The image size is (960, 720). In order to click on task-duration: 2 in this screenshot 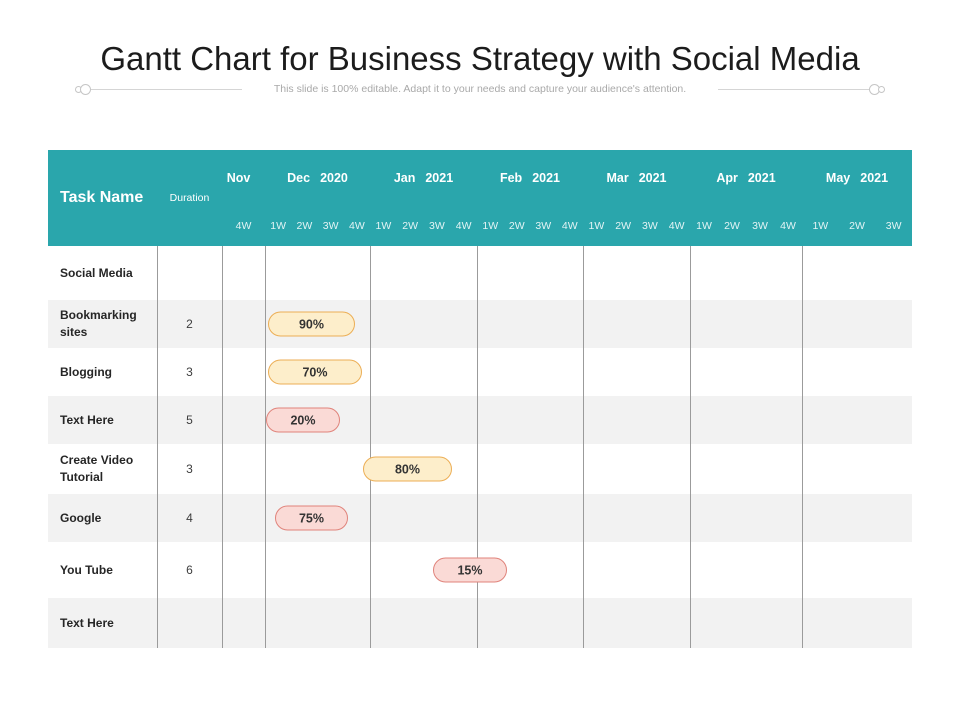, I will do `click(189, 324)`.